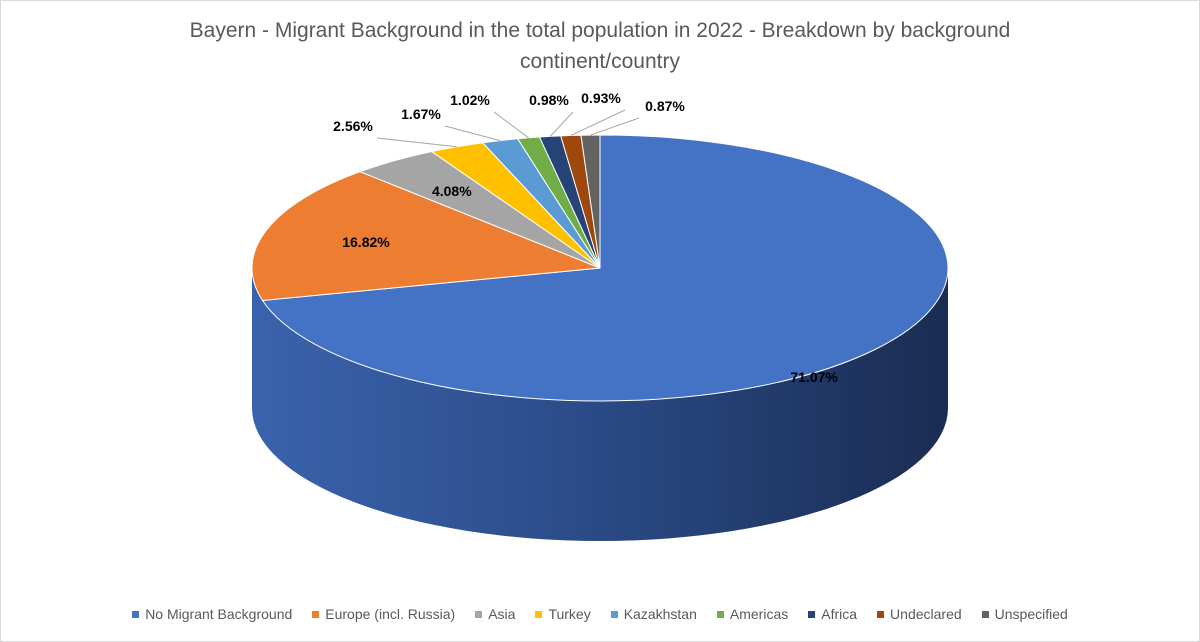 The image size is (1200, 642). I want to click on legend-swatch-kazakhstan, so click(614, 614).